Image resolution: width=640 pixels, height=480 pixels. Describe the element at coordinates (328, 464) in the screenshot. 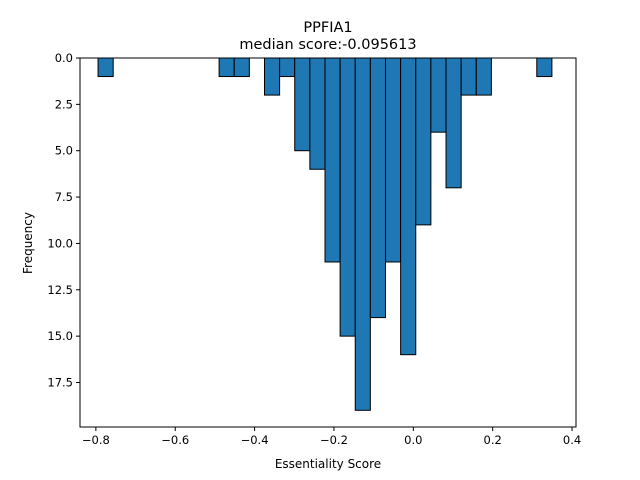

I see `x-axis-label: Essentiality Score` at that location.